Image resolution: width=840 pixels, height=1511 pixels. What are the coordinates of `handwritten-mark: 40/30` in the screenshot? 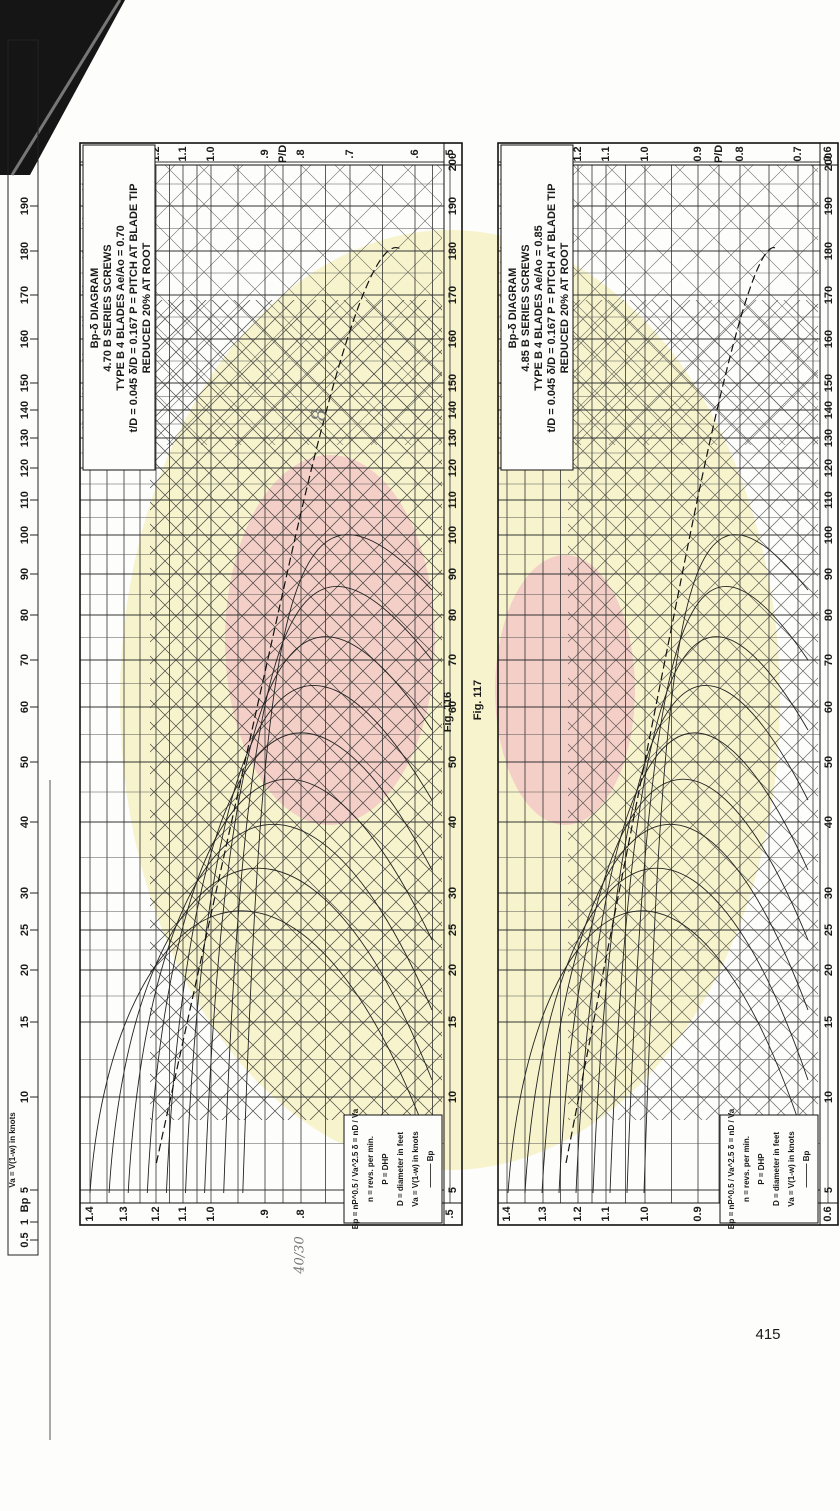 It's located at (300, 1255).